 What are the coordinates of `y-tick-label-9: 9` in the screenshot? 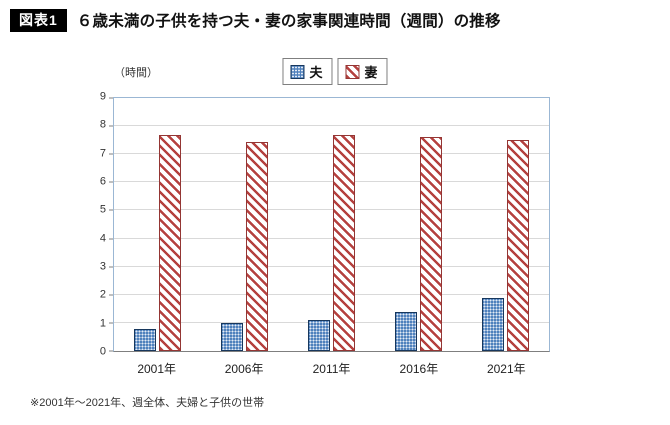 It's located at (102, 96).